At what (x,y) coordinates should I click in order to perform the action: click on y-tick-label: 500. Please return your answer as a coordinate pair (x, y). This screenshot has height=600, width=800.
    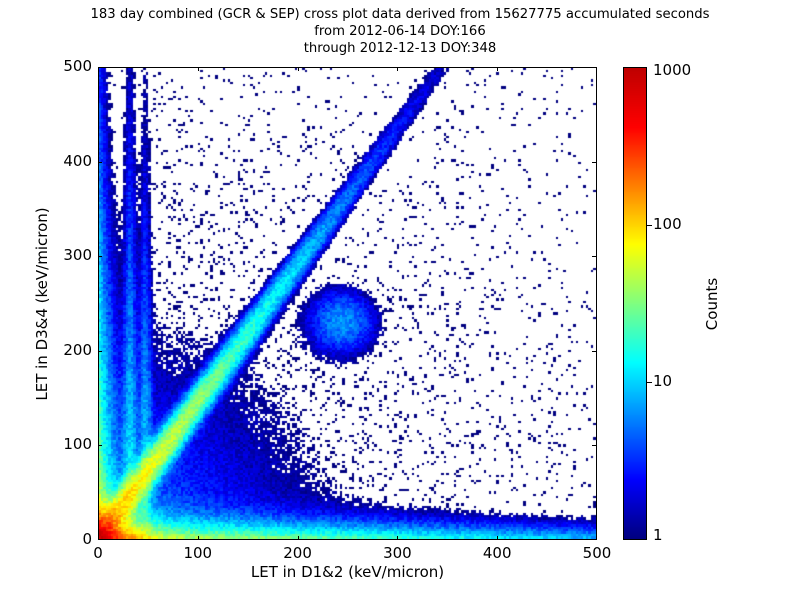
    Looking at the image, I should click on (77, 66).